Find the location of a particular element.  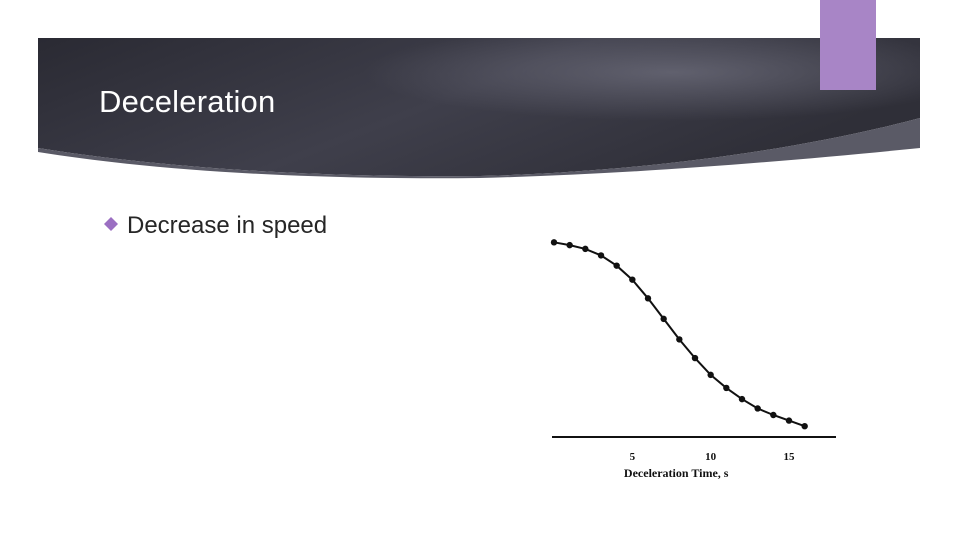

bullet-item: Decrease in speed is located at coordinates (215, 226).